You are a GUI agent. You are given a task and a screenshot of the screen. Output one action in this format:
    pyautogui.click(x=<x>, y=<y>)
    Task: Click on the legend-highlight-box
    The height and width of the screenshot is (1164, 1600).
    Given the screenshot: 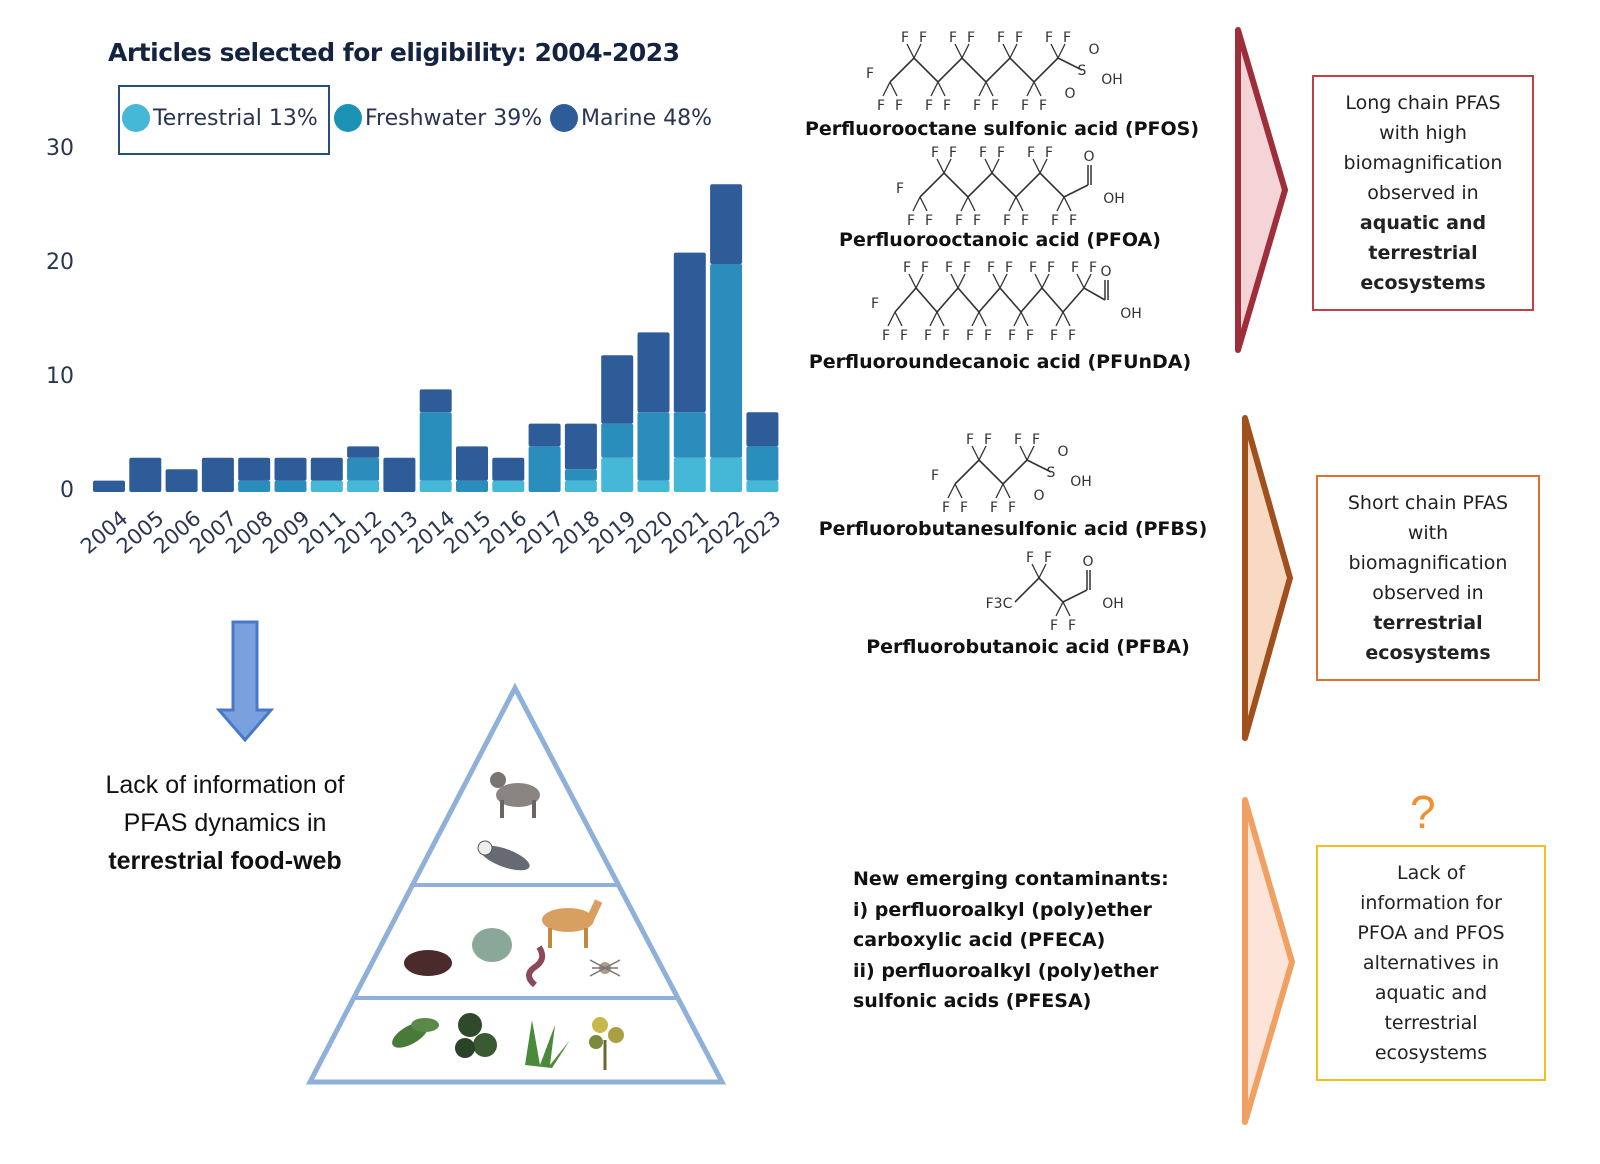 What is the action you would take?
    pyautogui.click(x=224, y=120)
    